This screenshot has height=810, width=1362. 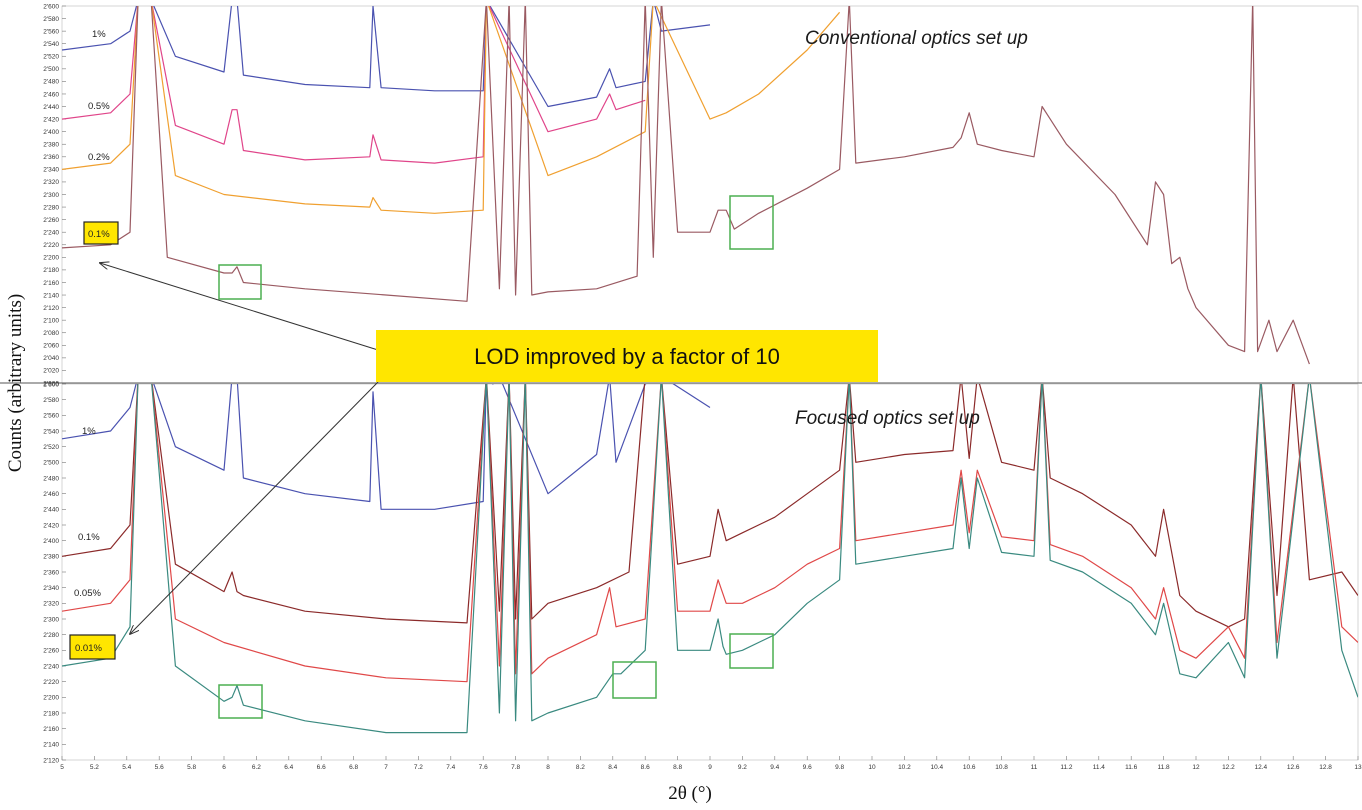 What do you see at coordinates (62, 767) in the screenshot?
I see `x-tick-label: 5` at bounding box center [62, 767].